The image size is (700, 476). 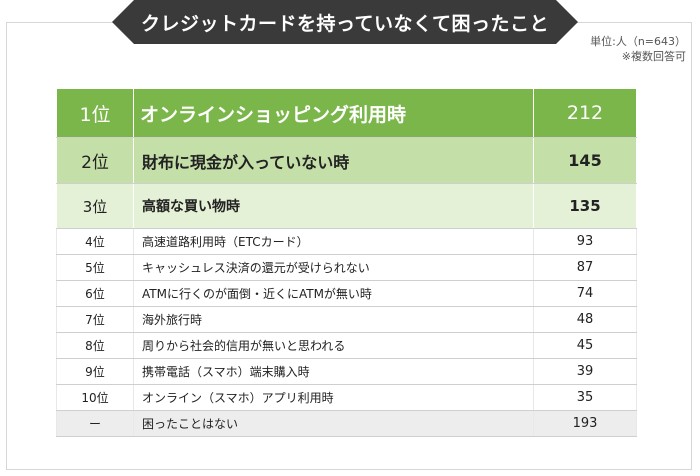 I want to click on item-cell: 海外旅行時, so click(x=333, y=319).